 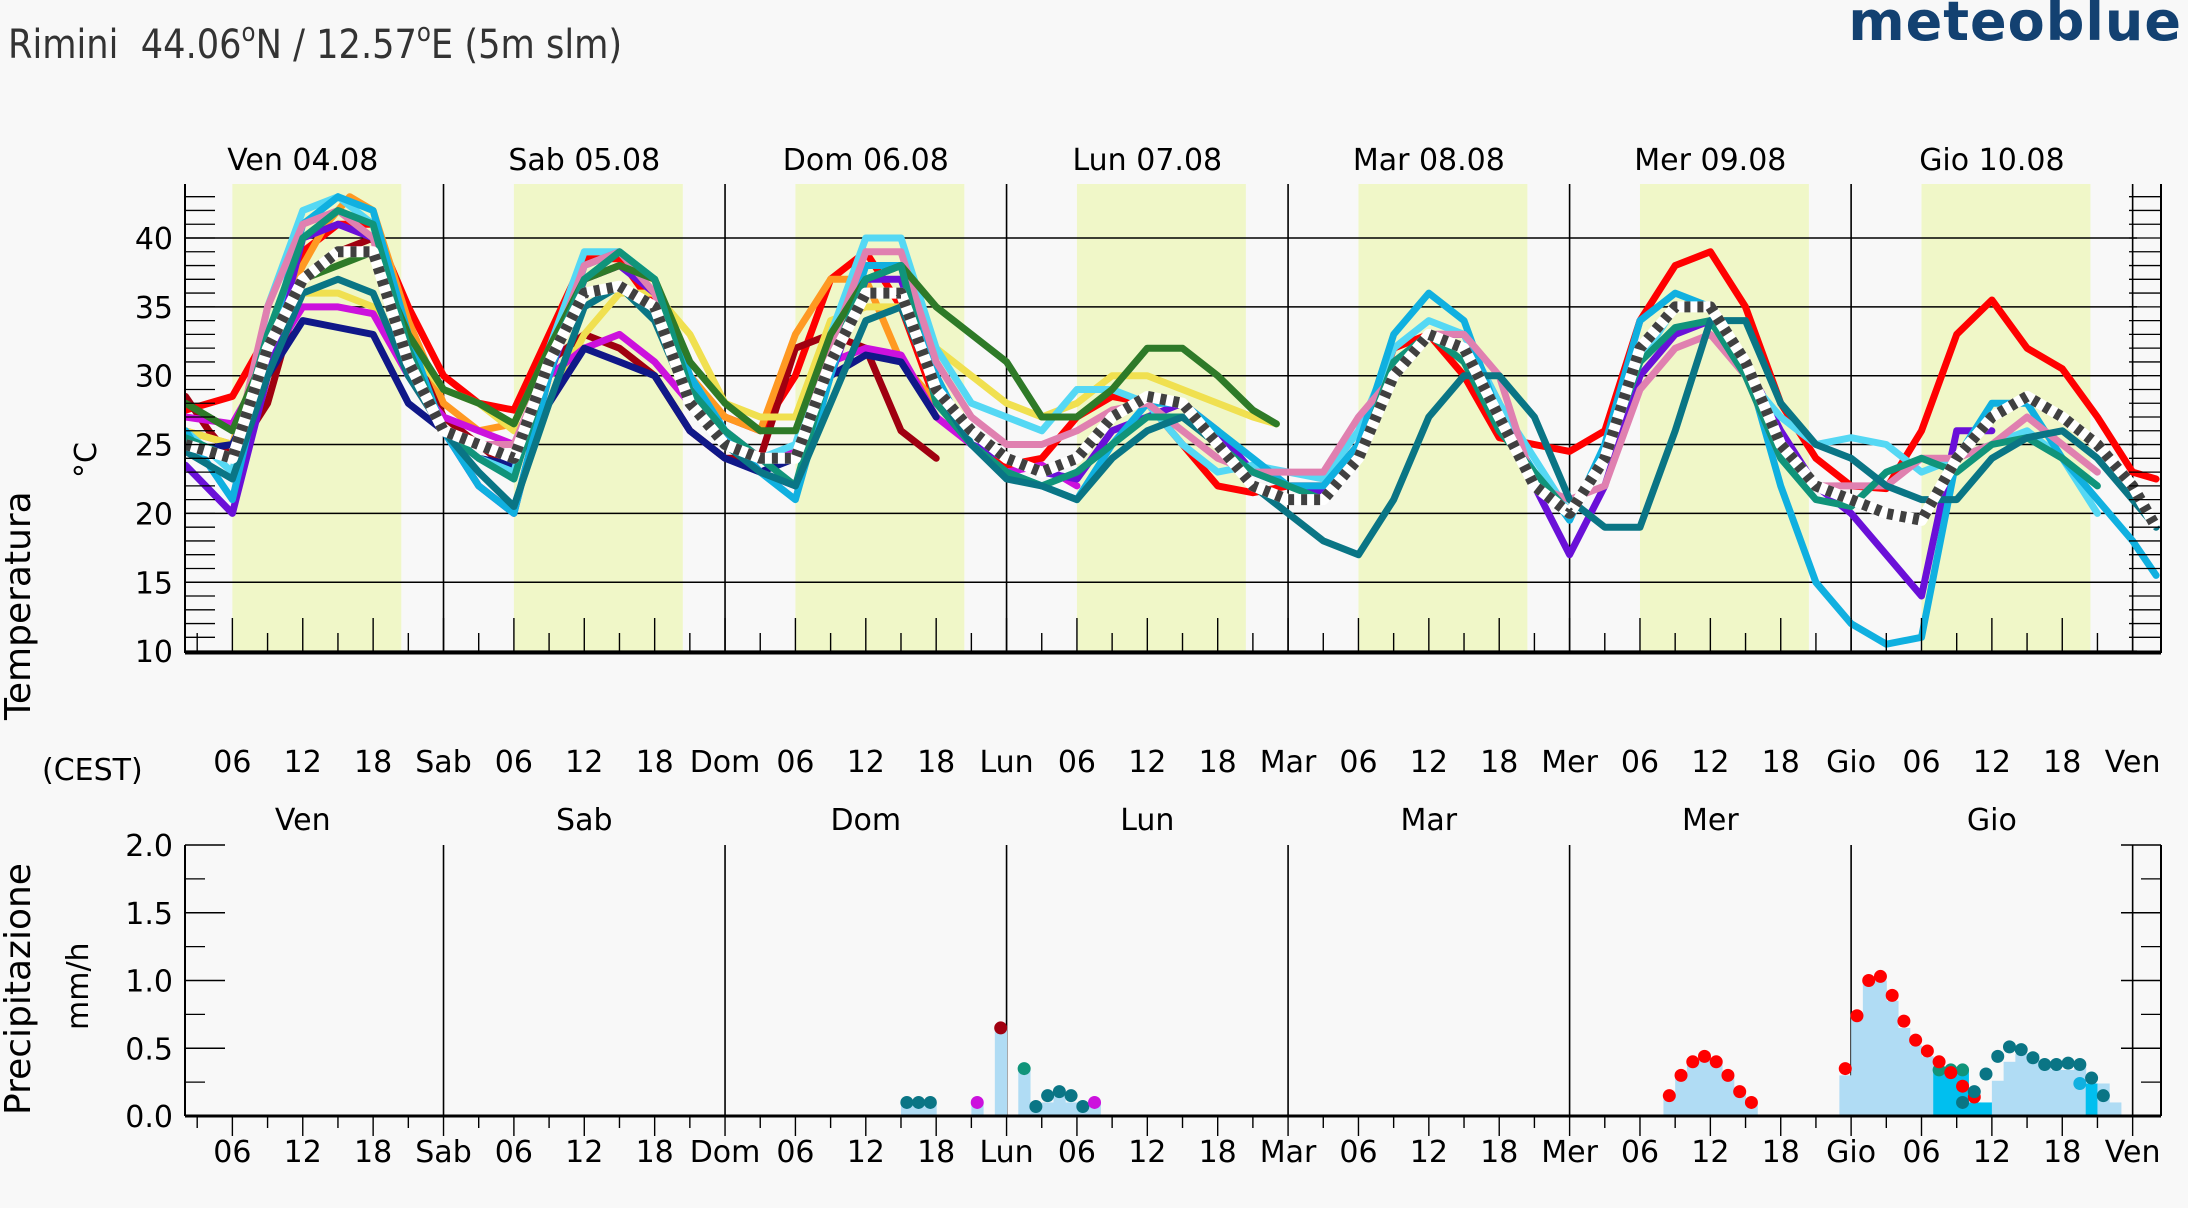 What do you see at coordinates (92, 770) in the screenshot?
I see `timezone-label: (CEST)` at bounding box center [92, 770].